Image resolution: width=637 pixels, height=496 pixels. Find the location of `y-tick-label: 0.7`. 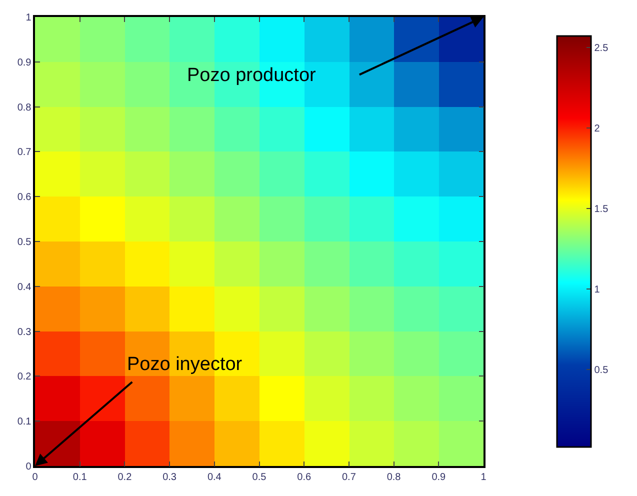

y-tick-label: 0.7 is located at coordinates (24, 152).